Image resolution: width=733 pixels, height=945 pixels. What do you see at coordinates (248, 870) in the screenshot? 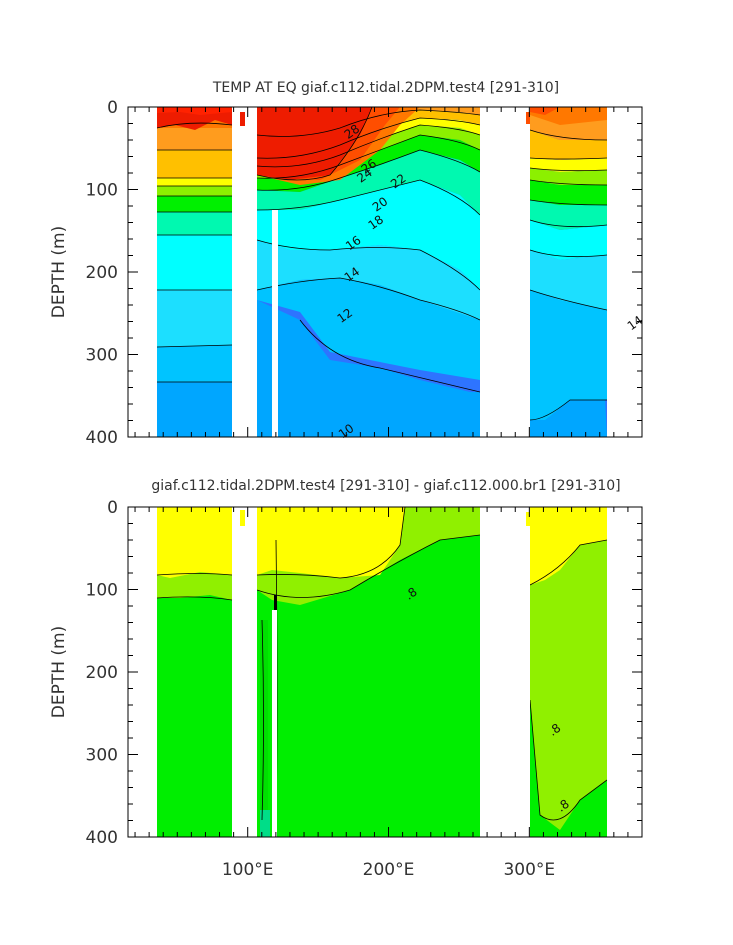
I see `bottom-x-tick-label: 100°E` at bounding box center [248, 870].